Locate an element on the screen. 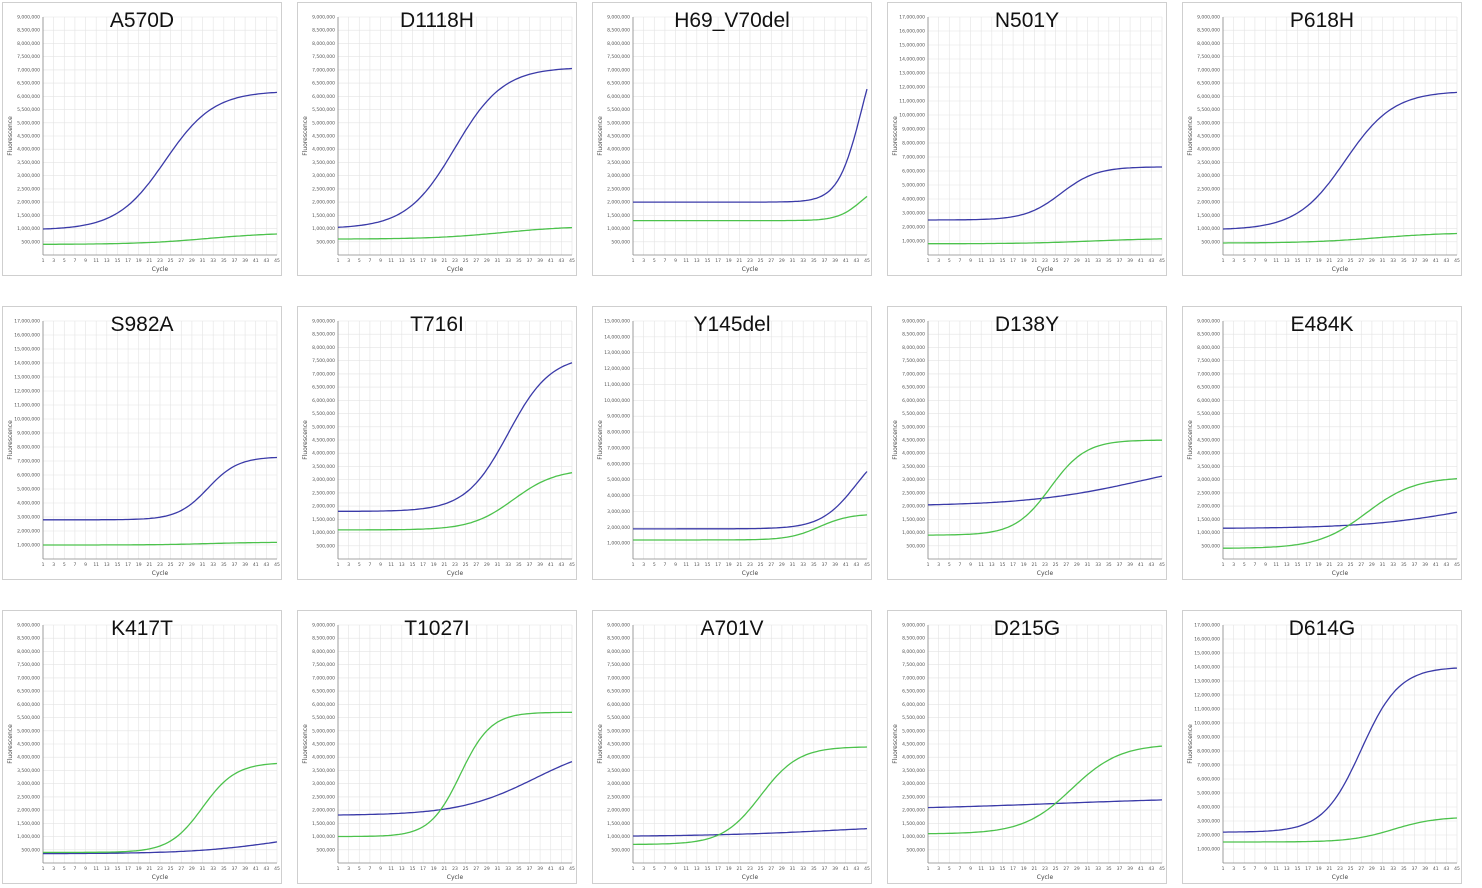 This screenshot has width=1482, height=888. x-tick-label: 45 is located at coordinates (572, 869).